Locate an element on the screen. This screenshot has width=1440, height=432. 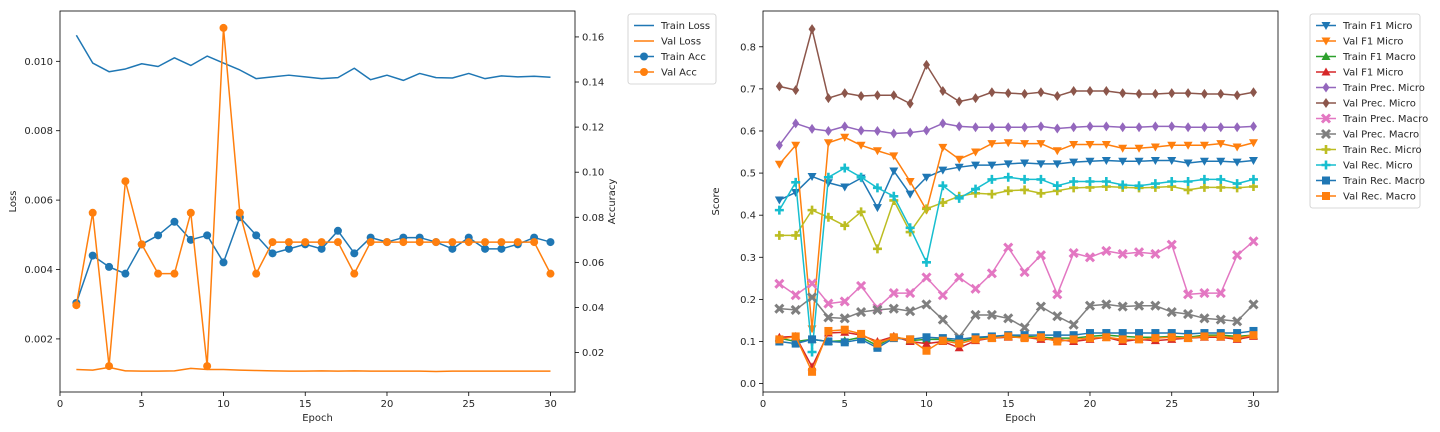
legend-entry: Train F1 Macro is located at coordinates (1379, 57).